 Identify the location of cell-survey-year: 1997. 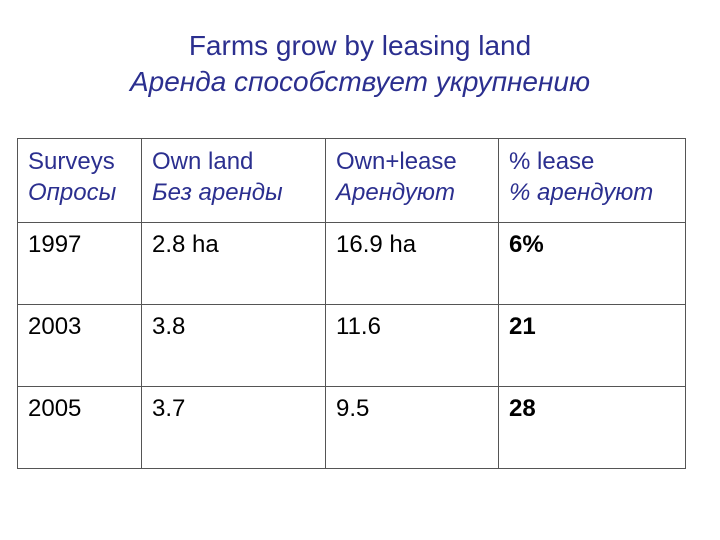
(79, 263).